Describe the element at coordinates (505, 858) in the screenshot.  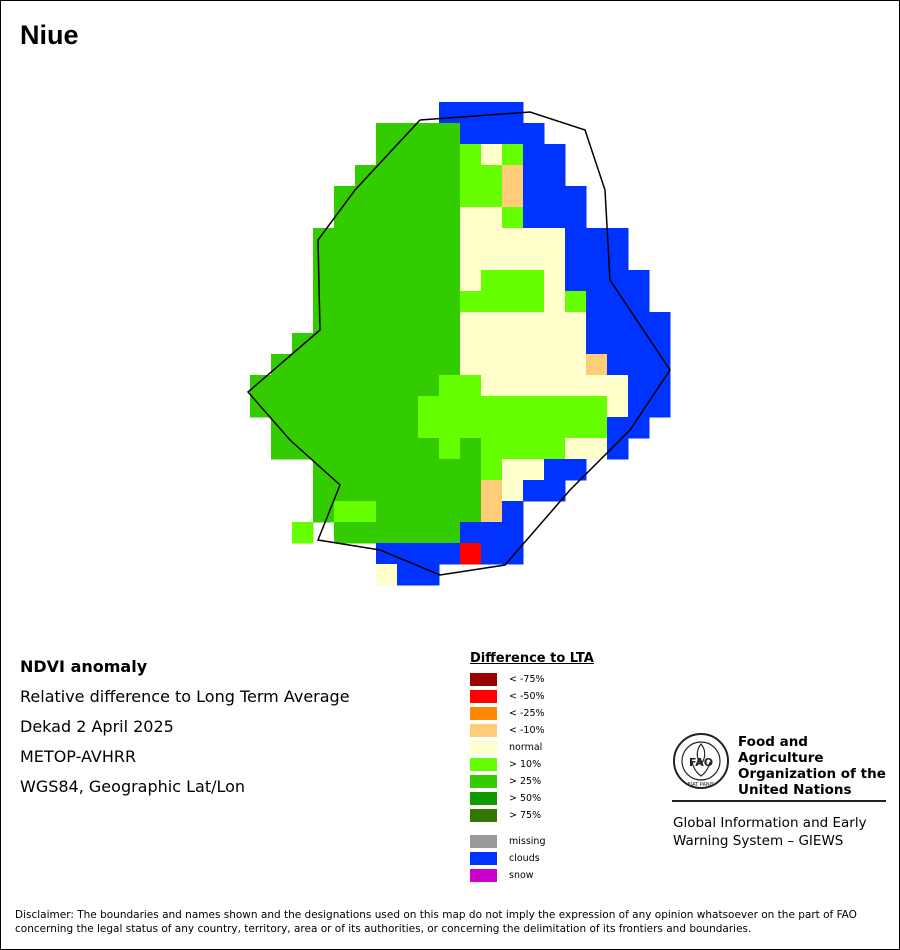
I see `legend-item: clouds` at that location.